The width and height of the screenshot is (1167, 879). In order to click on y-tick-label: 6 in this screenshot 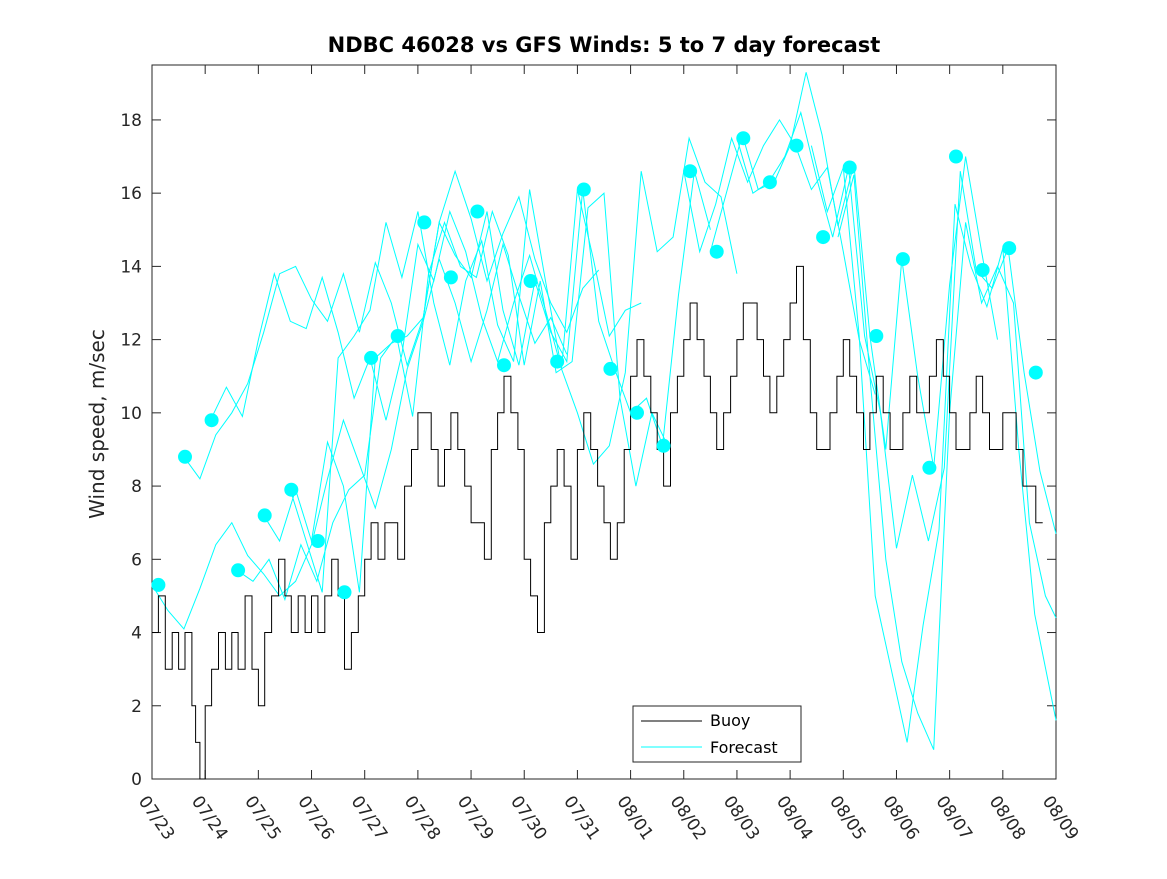, I will do `click(136, 560)`.